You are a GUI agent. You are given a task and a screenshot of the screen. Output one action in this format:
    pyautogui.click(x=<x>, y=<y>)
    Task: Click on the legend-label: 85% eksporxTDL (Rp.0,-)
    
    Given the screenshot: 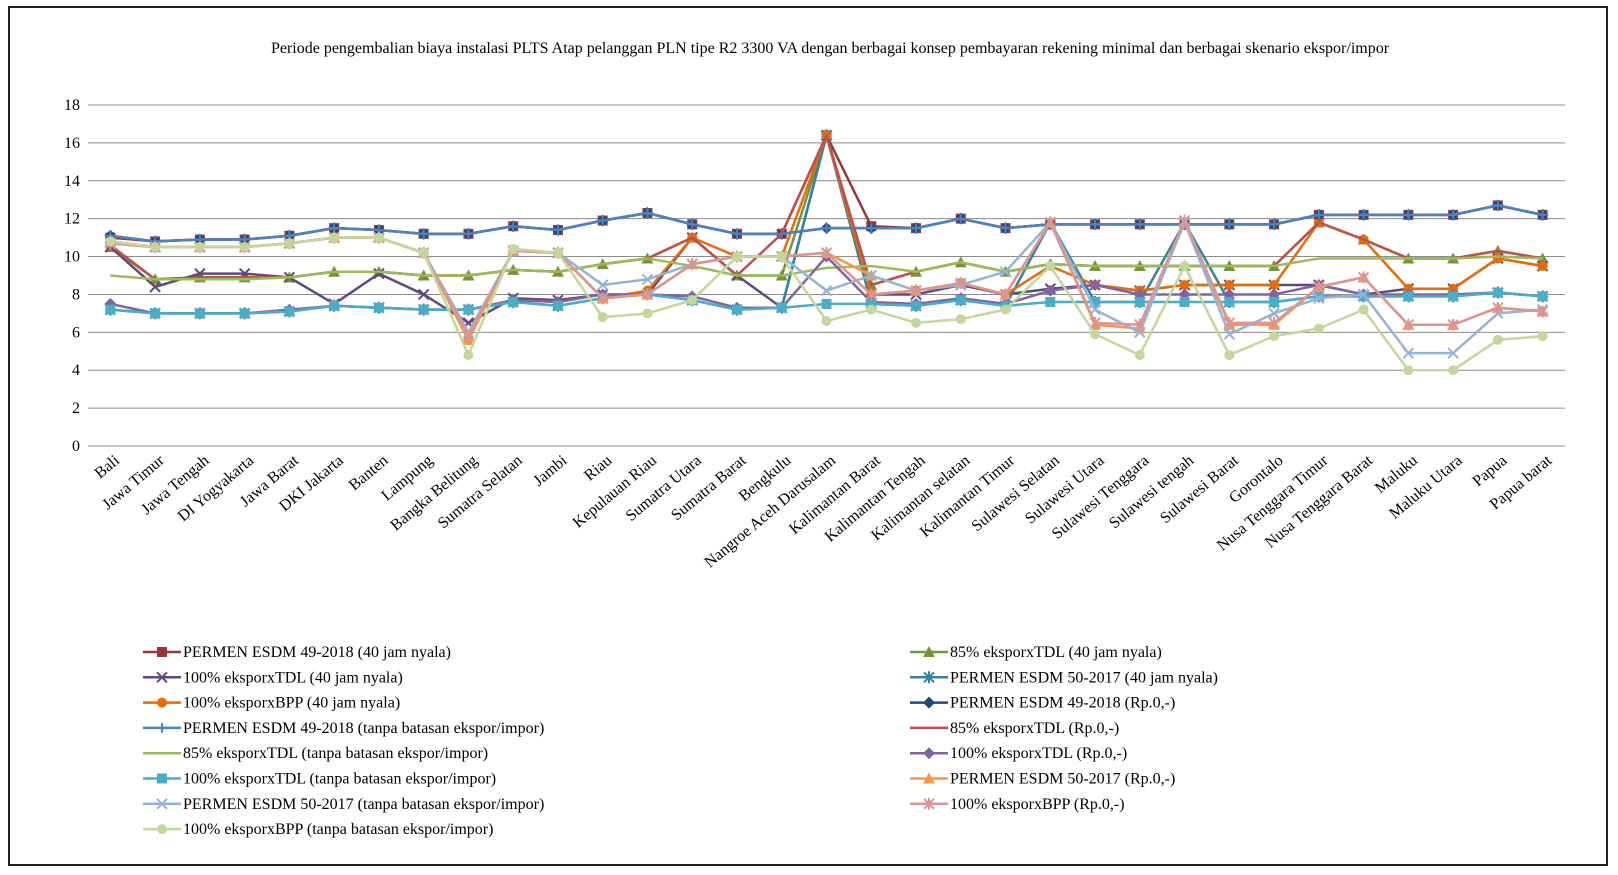 What is the action you would take?
    pyautogui.click(x=1034, y=728)
    